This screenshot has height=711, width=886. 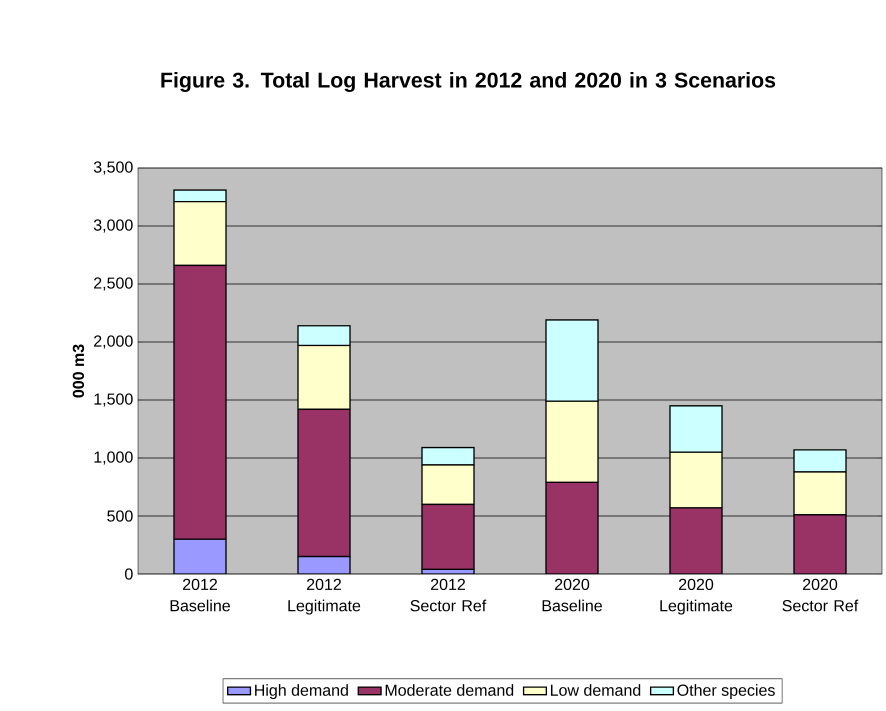 I want to click on legend-label: Low demand, so click(x=595, y=690).